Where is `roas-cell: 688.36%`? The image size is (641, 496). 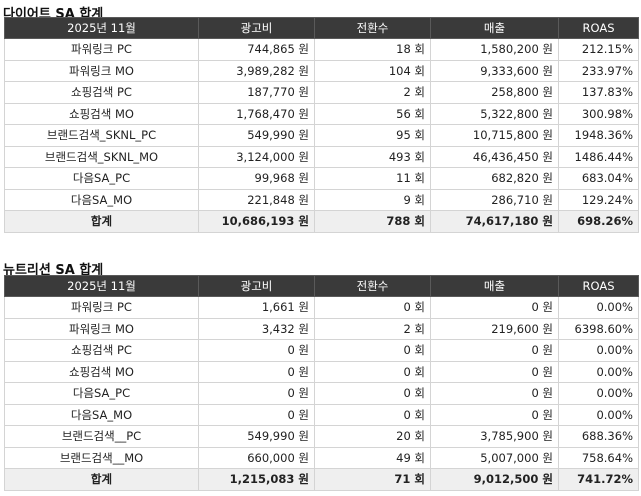
roas-cell: 688.36% is located at coordinates (598, 436).